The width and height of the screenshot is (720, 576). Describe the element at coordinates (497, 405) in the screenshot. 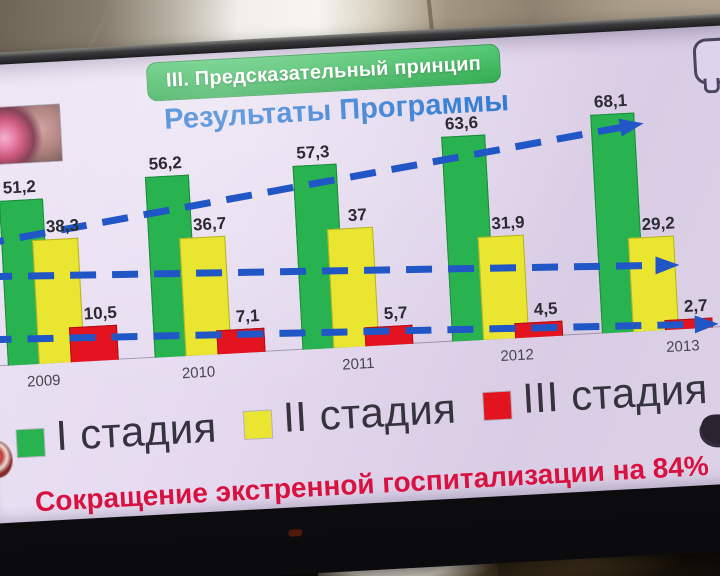

I see `legend-swatch-stage3` at that location.